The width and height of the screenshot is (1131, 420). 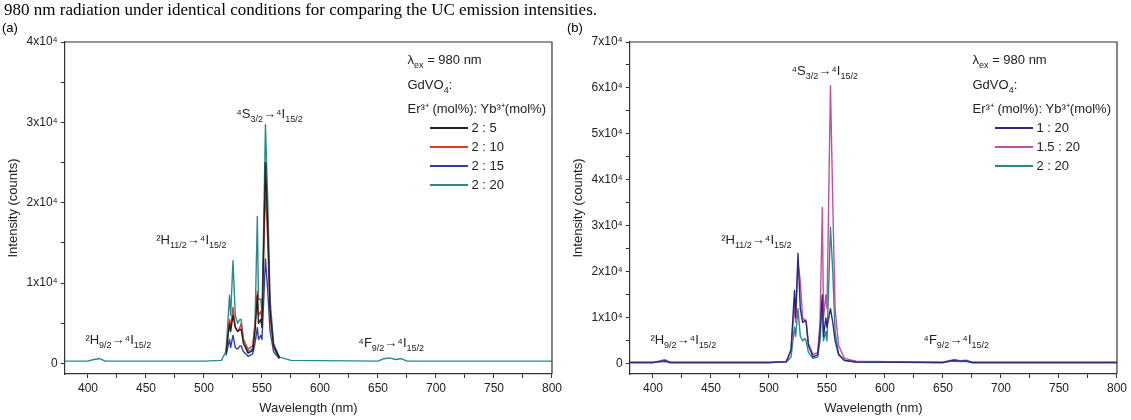 I want to click on y-tick-label: 5x10⁴, so click(x=607, y=133).